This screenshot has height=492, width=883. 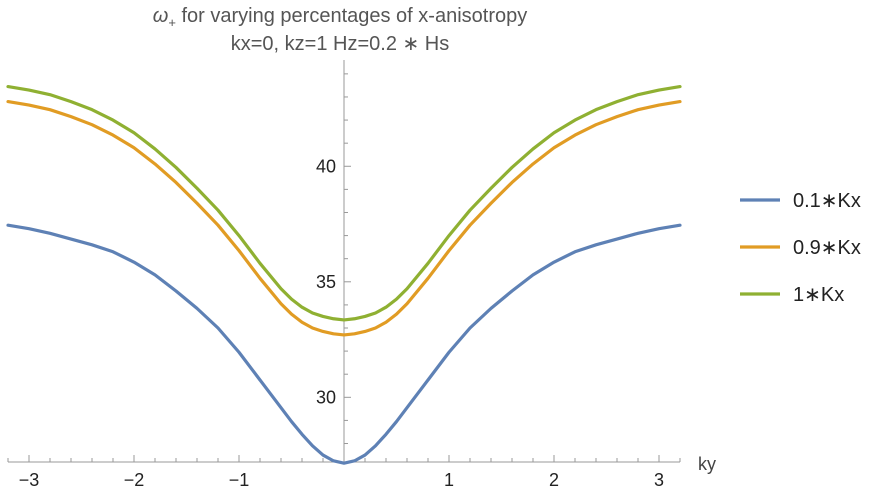 I want to click on y-tick-label: 40, so click(x=326, y=166).